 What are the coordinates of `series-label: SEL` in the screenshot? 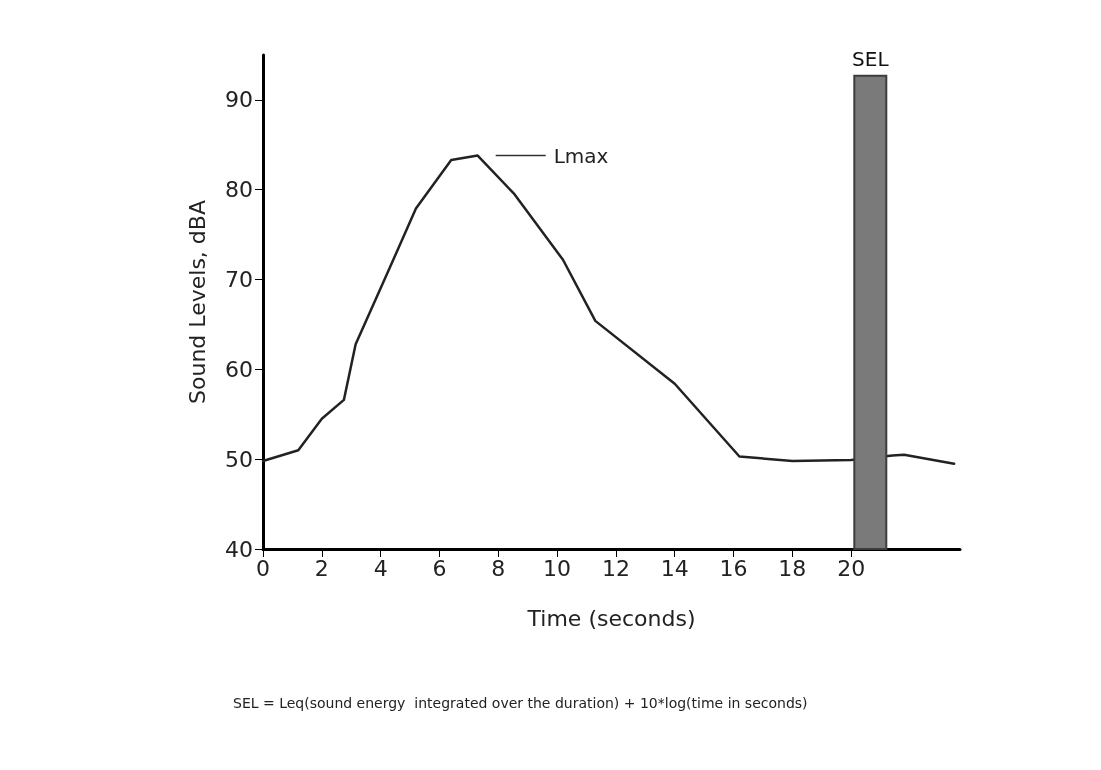 It's located at (871, 58).